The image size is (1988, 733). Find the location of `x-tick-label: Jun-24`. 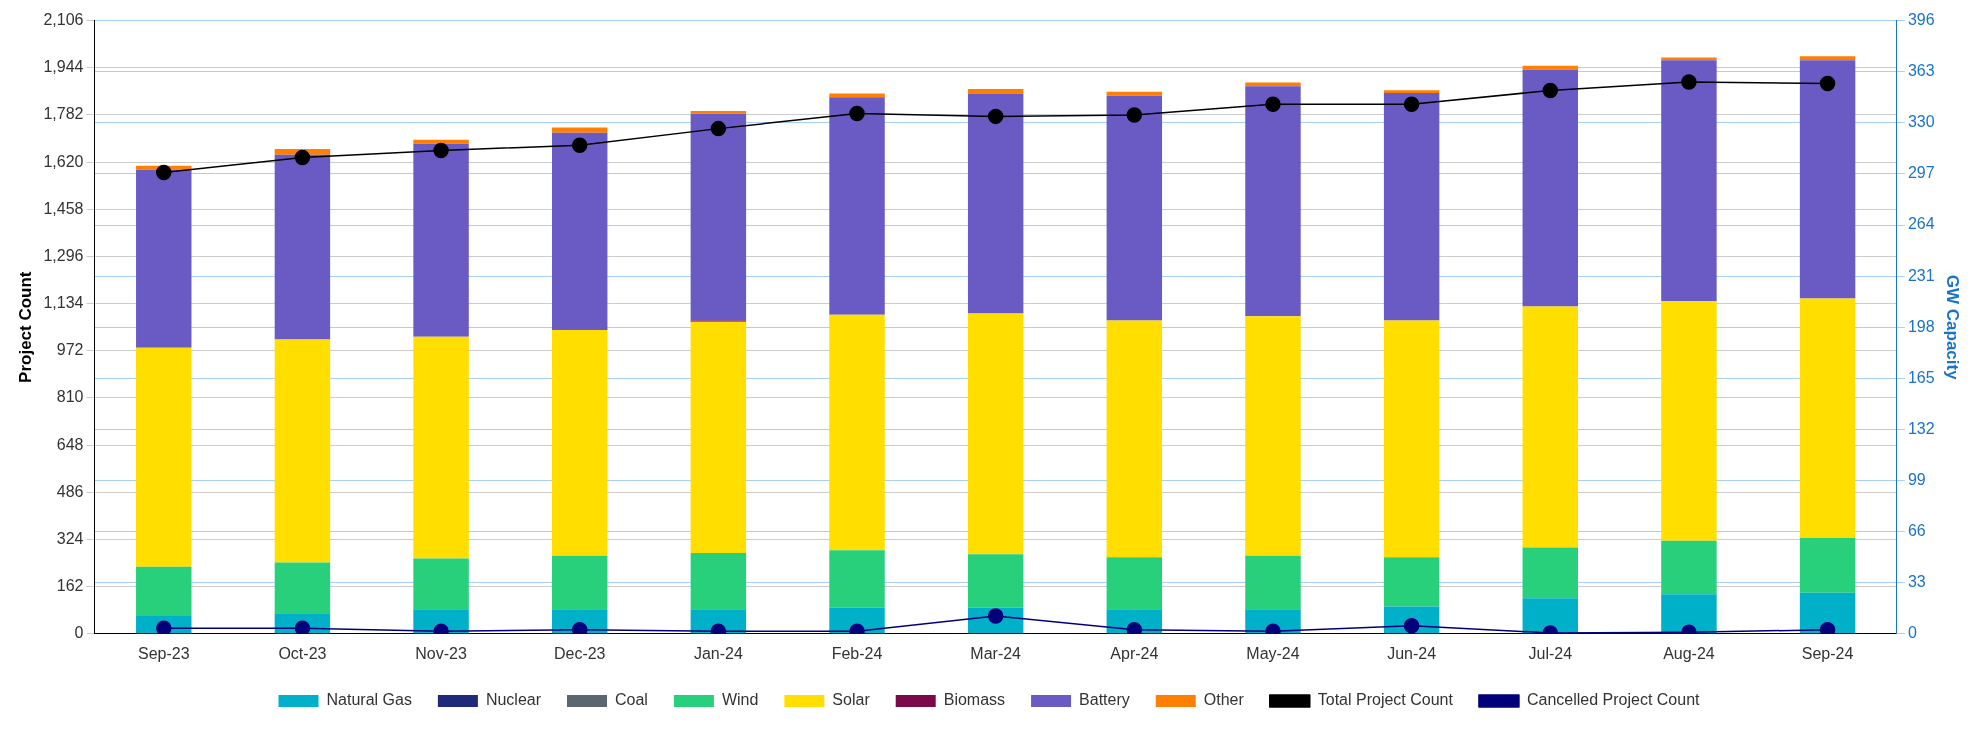

x-tick-label: Jun-24 is located at coordinates (1412, 653).